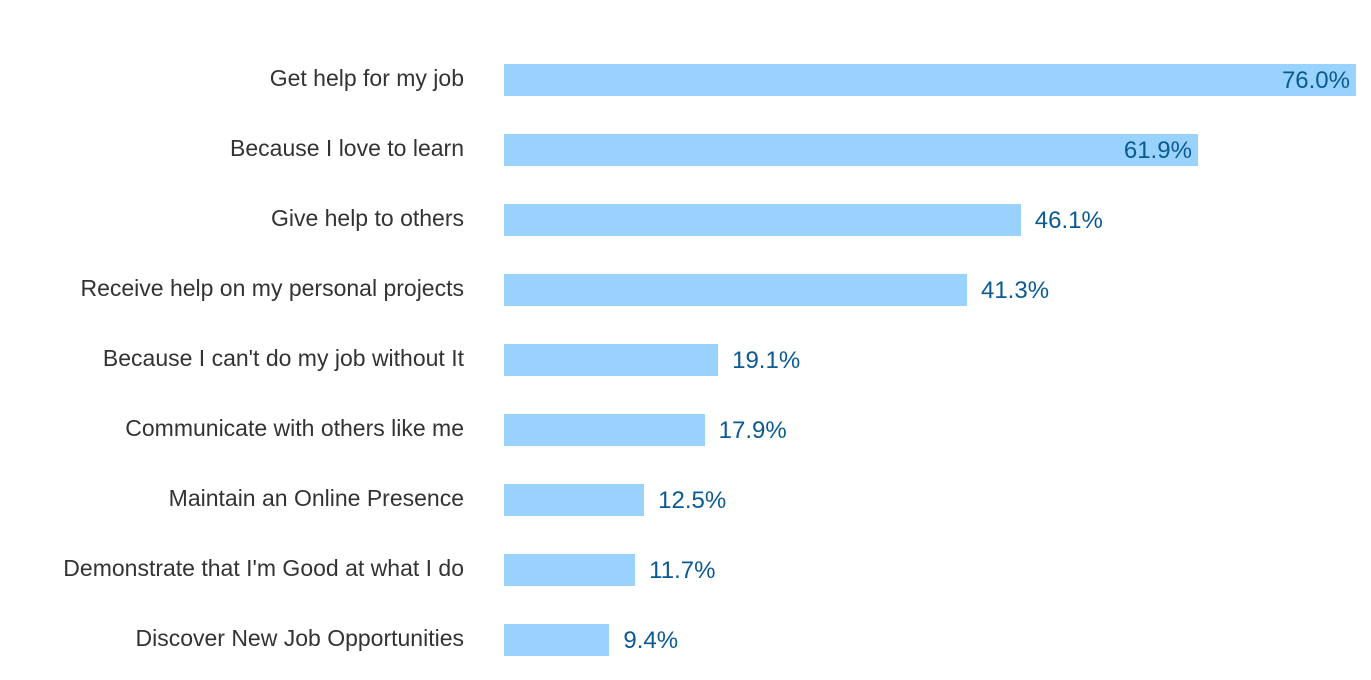 Image resolution: width=1371 pixels, height=680 pixels. What do you see at coordinates (1068, 220) in the screenshot?
I see `value-label: 46.1%` at bounding box center [1068, 220].